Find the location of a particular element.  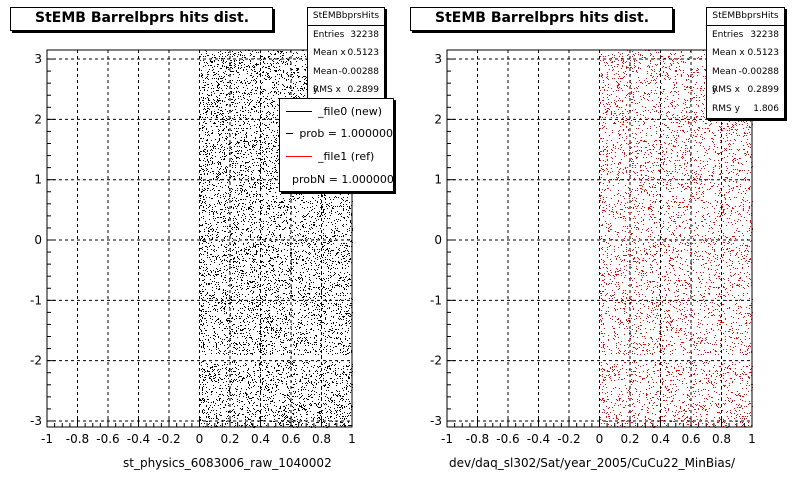

stats-row-rms-y: RMS y 1.806 is located at coordinates (745, 108).